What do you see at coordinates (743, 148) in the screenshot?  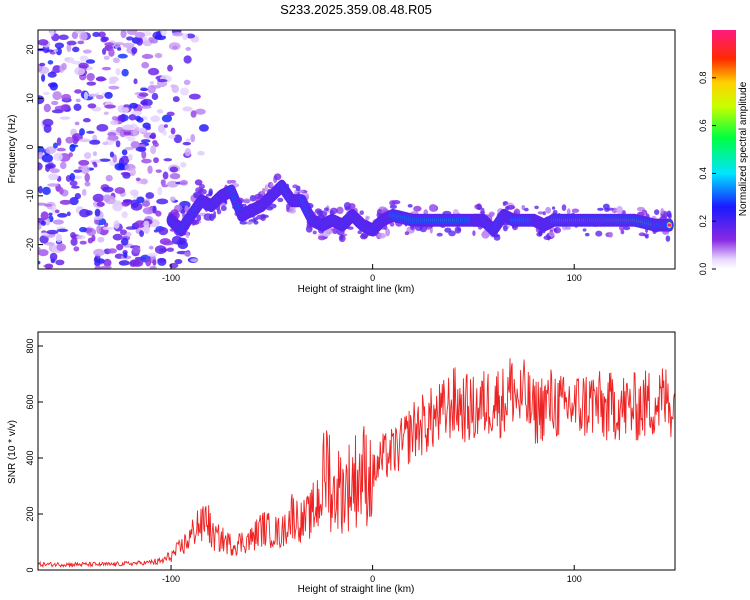 I see `colorbar-label: Normalized spectral amplitude` at bounding box center [743, 148].